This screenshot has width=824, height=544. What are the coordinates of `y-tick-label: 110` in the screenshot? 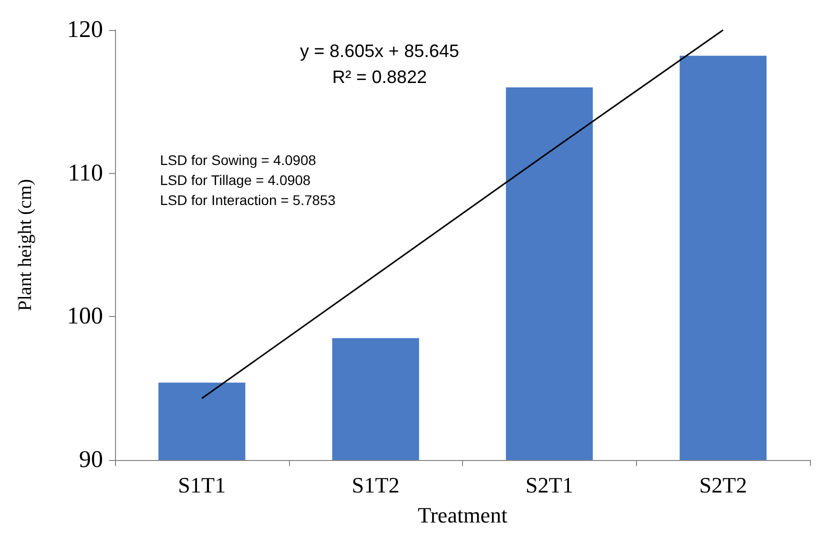 It's located at (85, 173).